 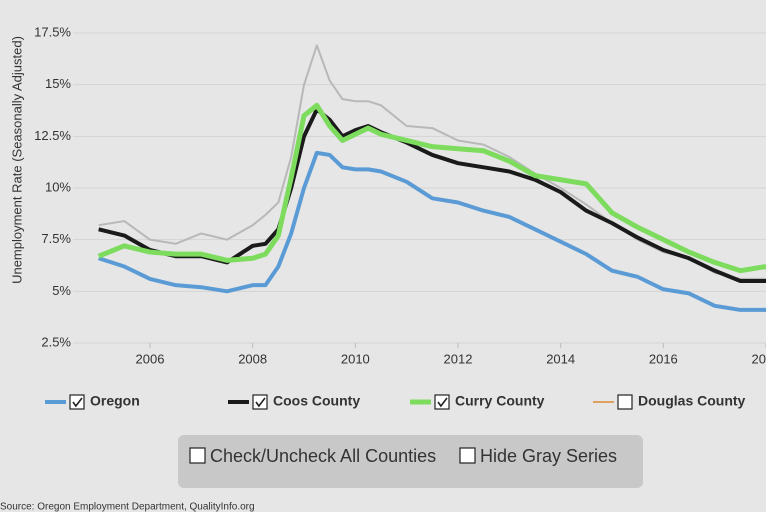 I want to click on x-tick-label: 2012, so click(x=458, y=358).